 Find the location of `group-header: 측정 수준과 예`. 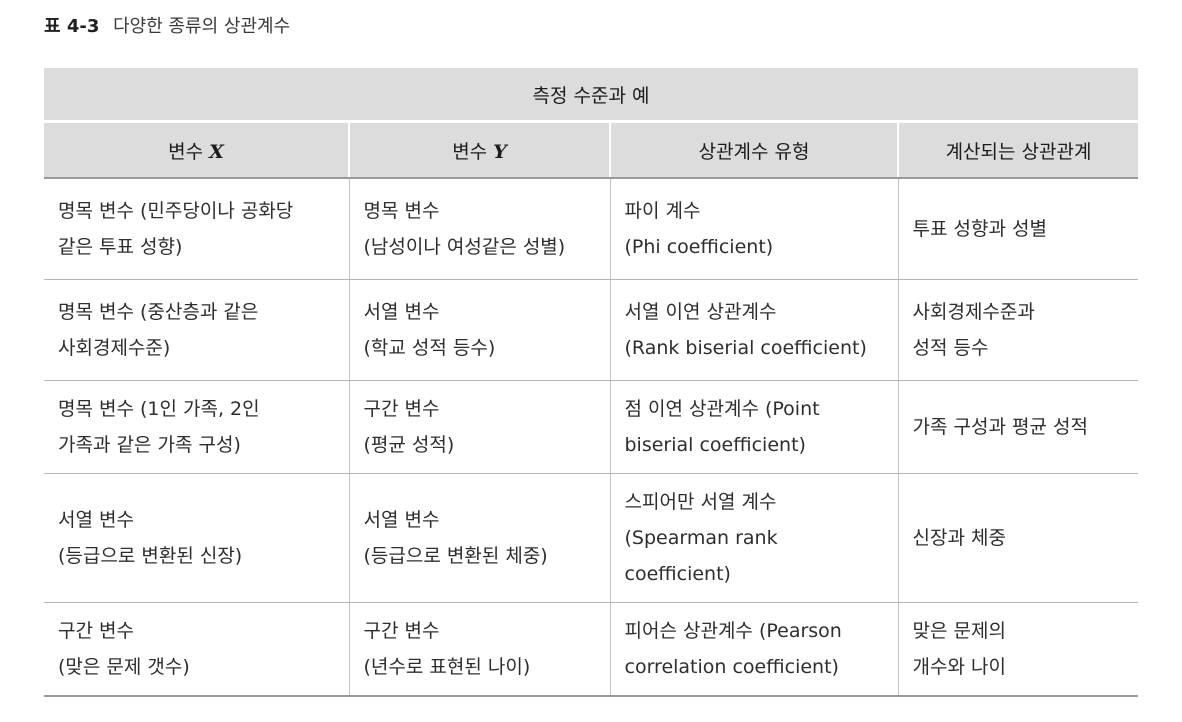

group-header: 측정 수준과 예 is located at coordinates (591, 95).